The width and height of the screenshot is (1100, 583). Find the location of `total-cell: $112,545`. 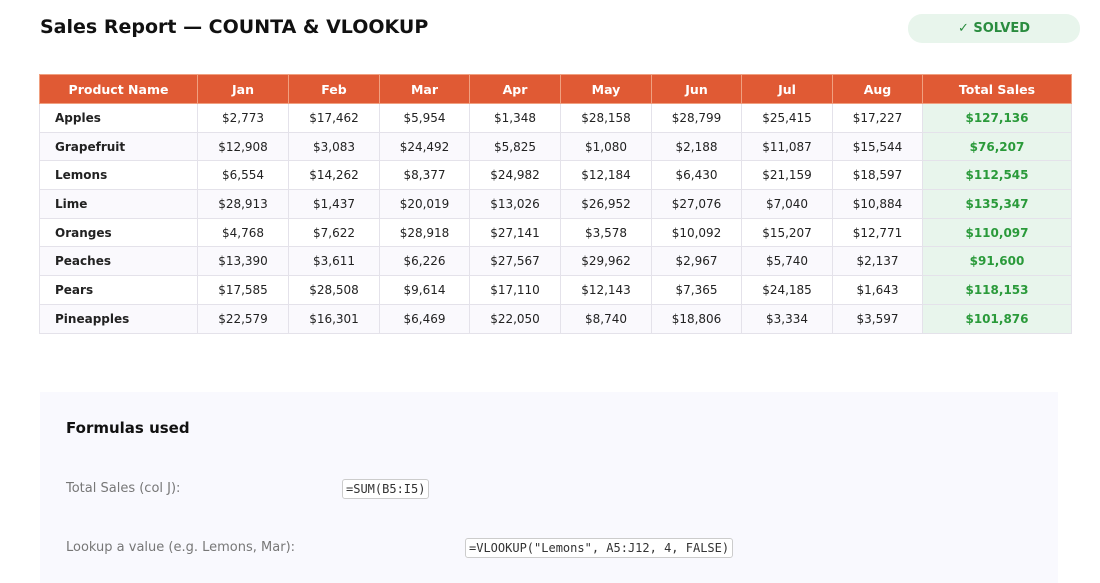

total-cell: $112,545 is located at coordinates (997, 175).